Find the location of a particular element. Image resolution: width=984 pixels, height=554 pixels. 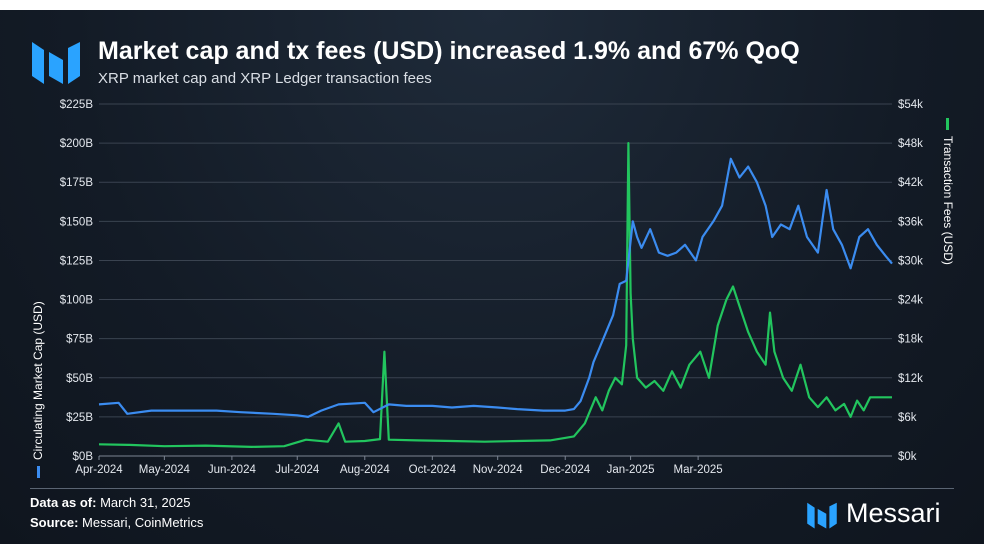

x-tick-label: Apr-2024 is located at coordinates (99, 470).